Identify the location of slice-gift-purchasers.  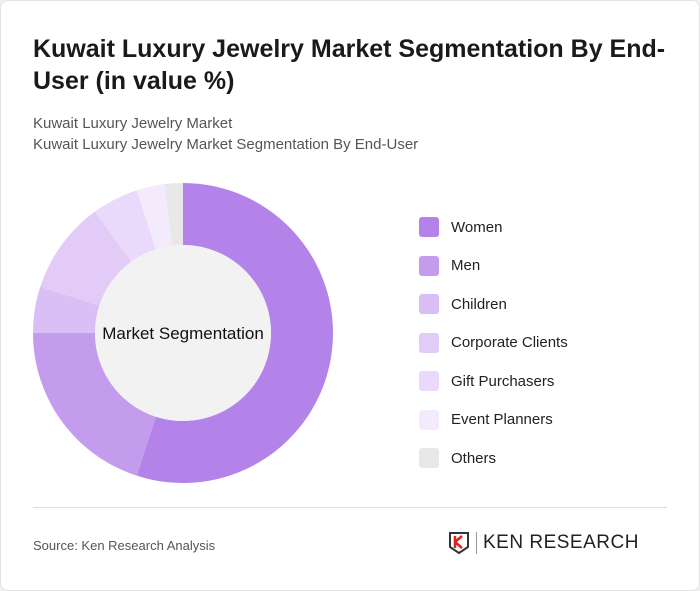
(125, 226).